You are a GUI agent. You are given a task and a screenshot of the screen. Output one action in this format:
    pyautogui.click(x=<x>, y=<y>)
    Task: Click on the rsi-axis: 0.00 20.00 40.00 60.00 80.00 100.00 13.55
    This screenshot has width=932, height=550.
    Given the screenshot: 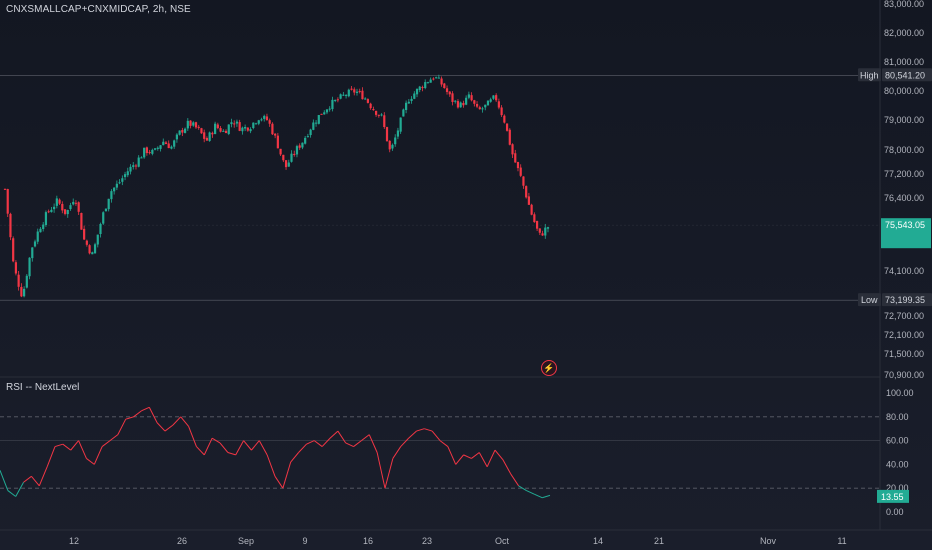 What is the action you would take?
    pyautogui.click(x=895, y=452)
    